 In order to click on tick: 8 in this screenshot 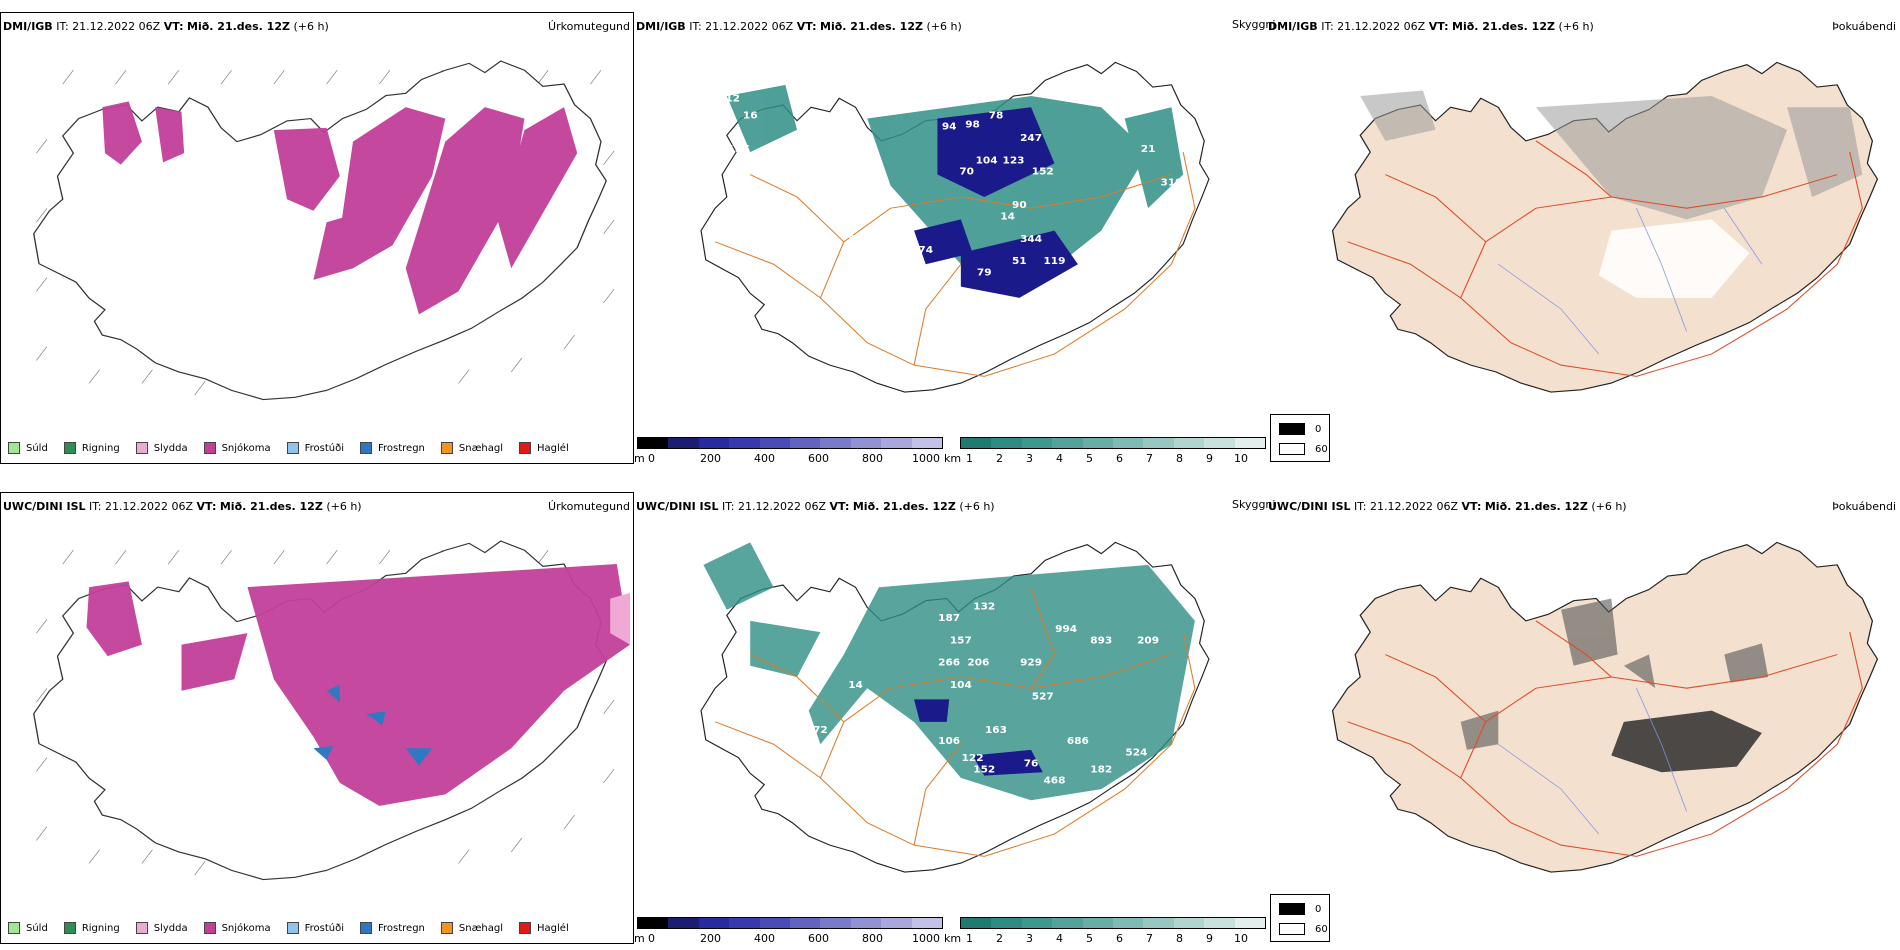, I will do `click(1179, 458)`.